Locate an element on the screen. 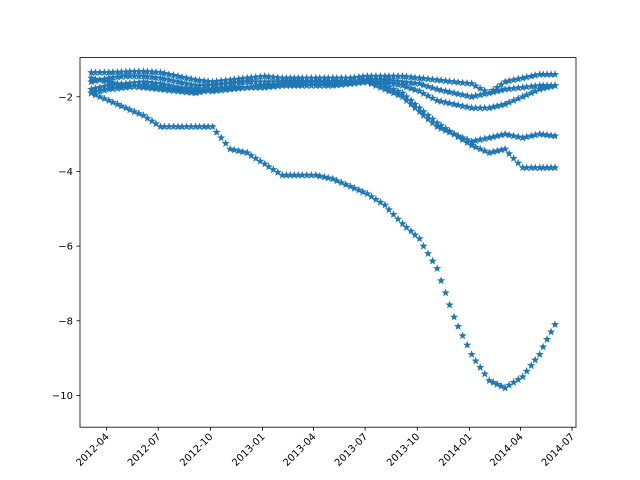 This screenshot has height=480, width=640. y-tick-label: −2 is located at coordinates (65, 97).